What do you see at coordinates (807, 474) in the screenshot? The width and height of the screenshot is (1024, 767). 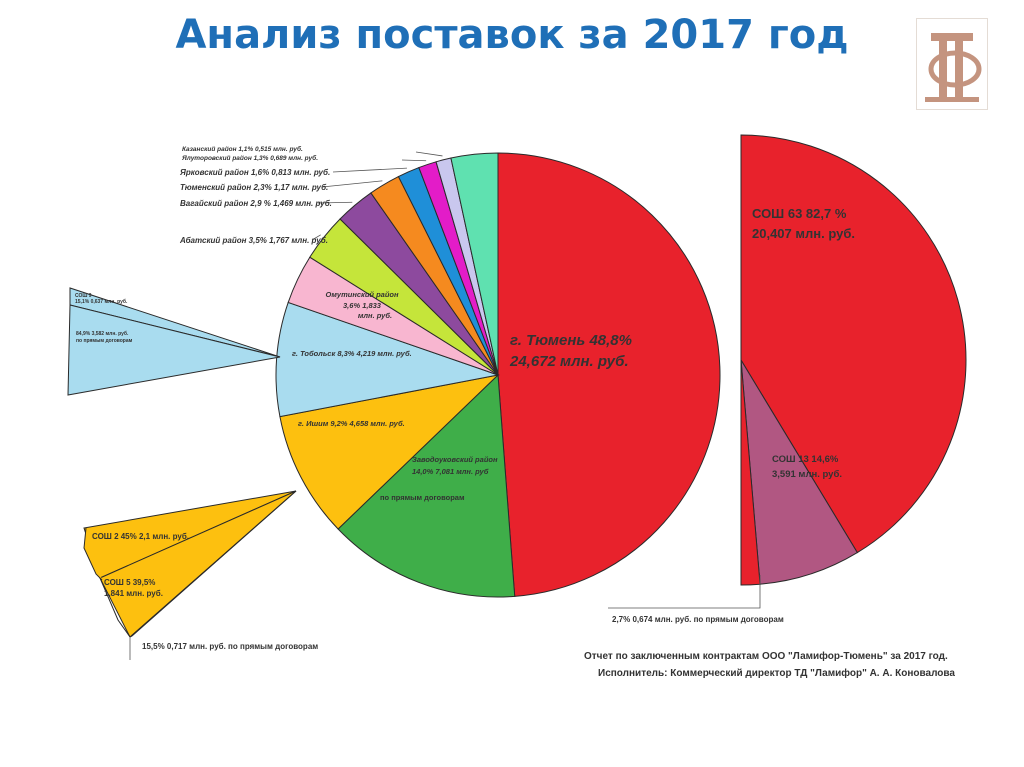 I see `breakdown-value-sosh13: 3,591 млн. руб.` at bounding box center [807, 474].